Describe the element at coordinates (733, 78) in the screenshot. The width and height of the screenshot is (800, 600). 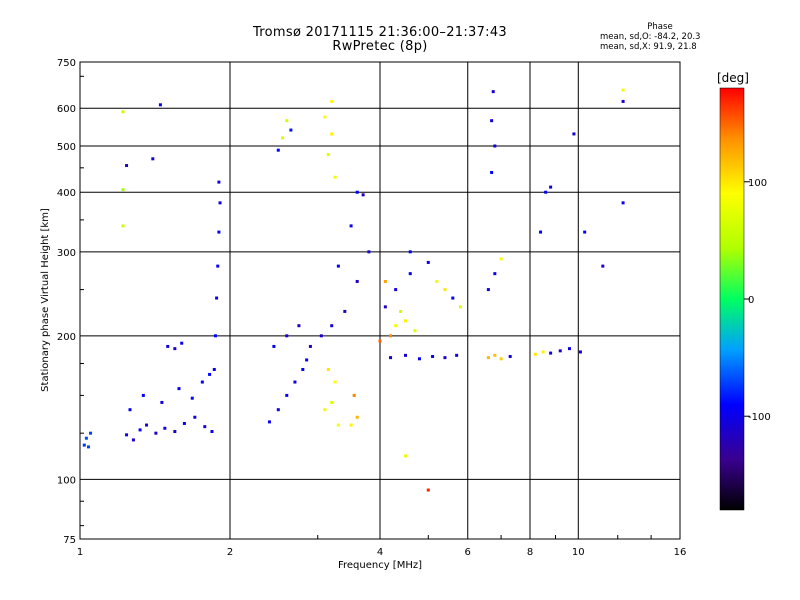
I see `colorbar-unit-label: [deg]` at that location.